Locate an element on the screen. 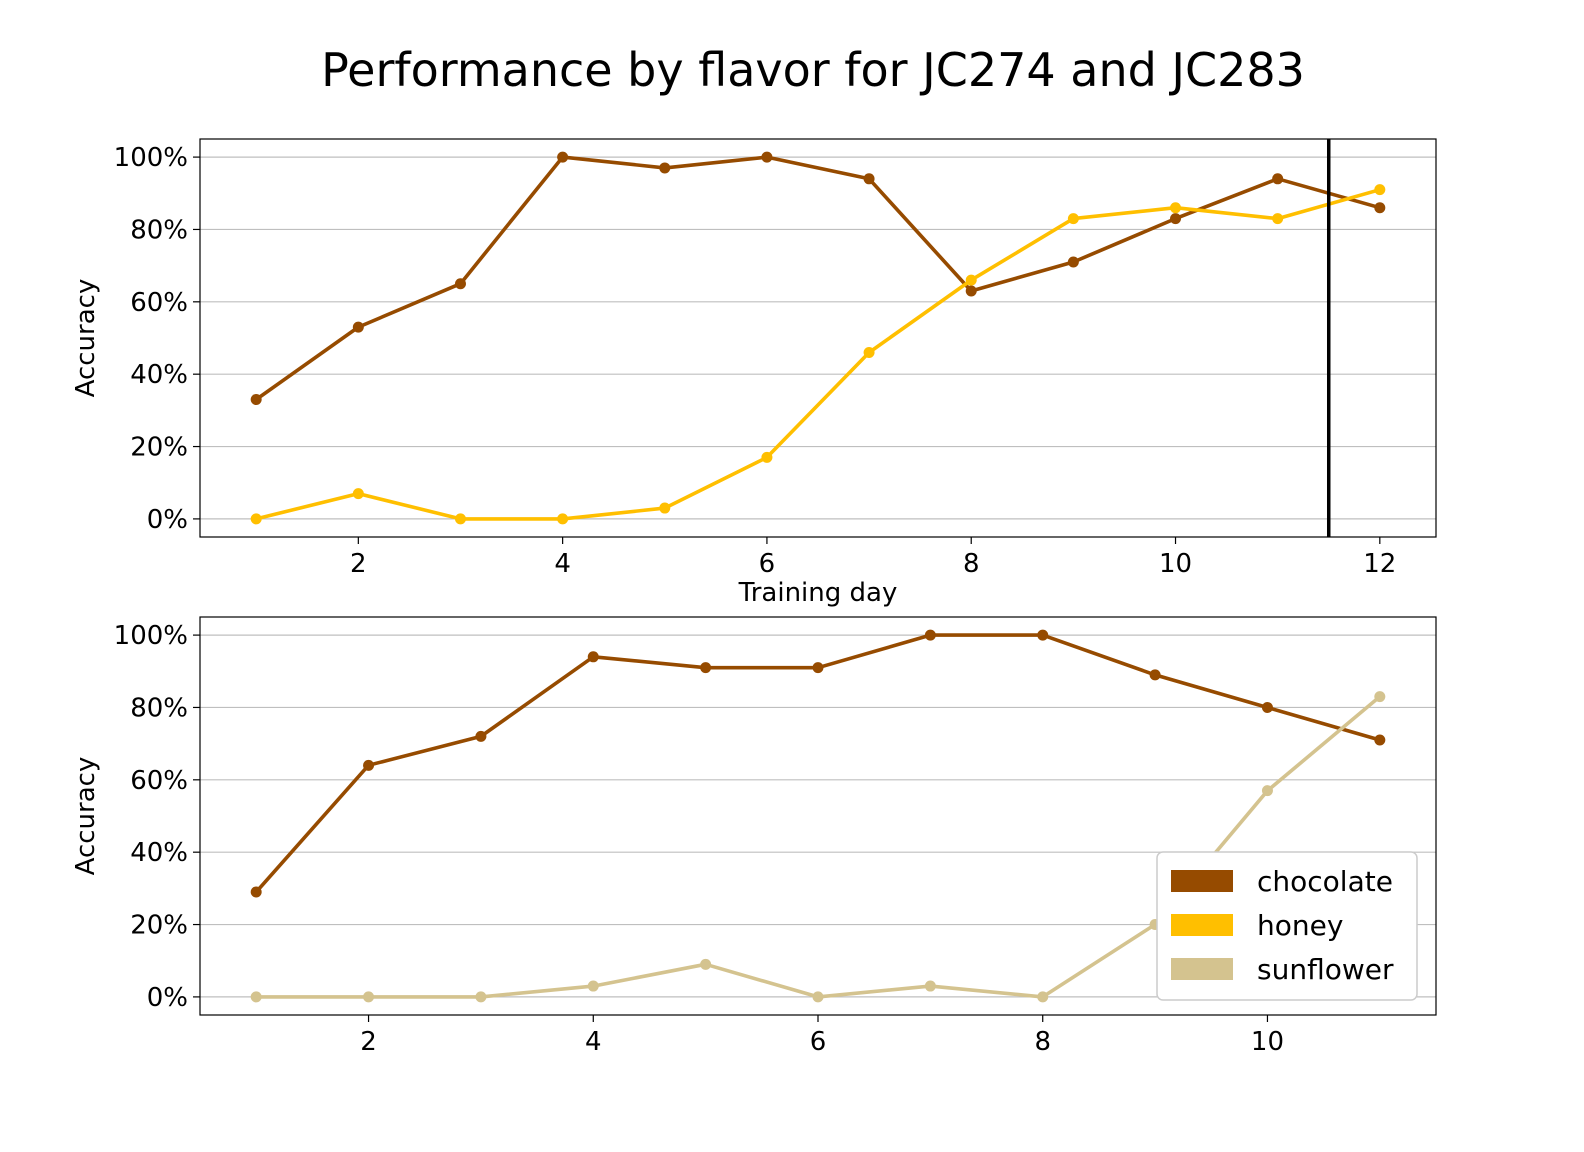 This screenshot has height=1152, width=1584. legend-swatch-sunflower is located at coordinates (1202, 969).